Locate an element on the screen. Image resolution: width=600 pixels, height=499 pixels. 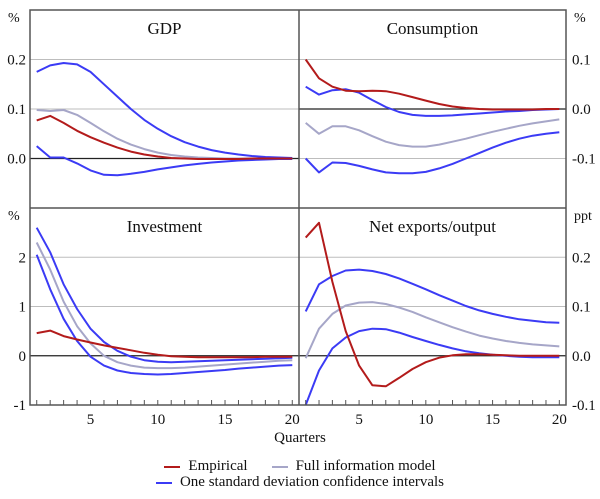
net-exports-output-xtick-label: 10 is located at coordinates (425, 420).